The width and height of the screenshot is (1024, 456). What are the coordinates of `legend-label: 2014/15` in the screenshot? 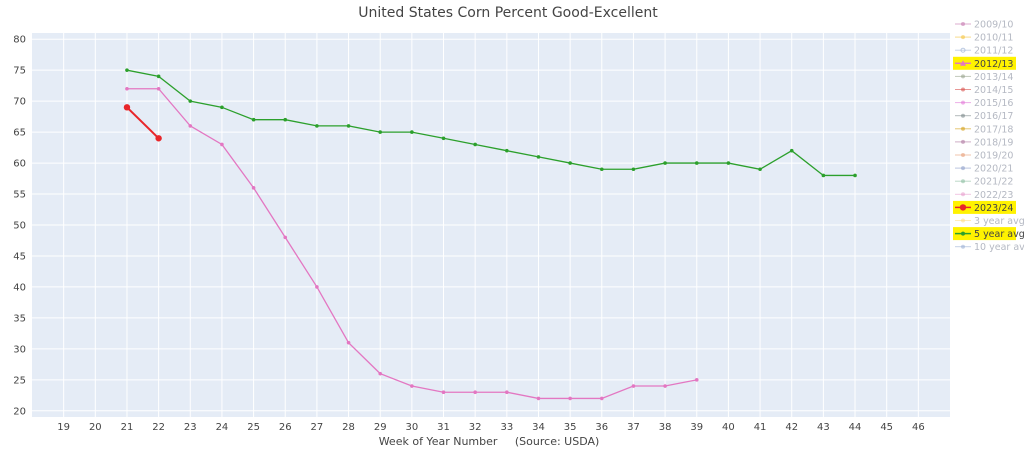 It's located at (993, 90).